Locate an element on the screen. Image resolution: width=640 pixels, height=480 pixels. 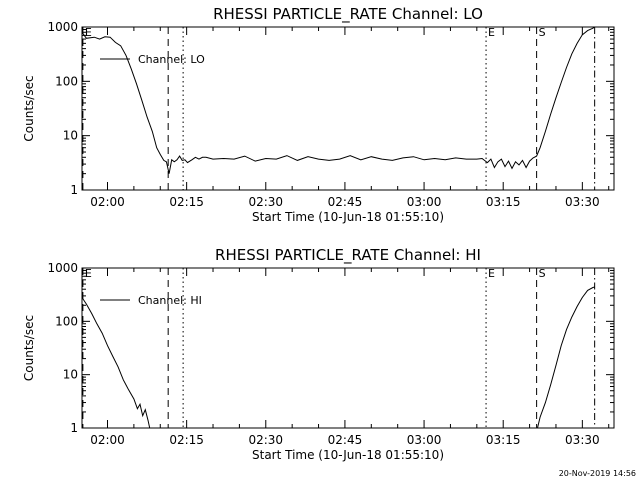
legend-label: Channel: HI is located at coordinates (170, 300).